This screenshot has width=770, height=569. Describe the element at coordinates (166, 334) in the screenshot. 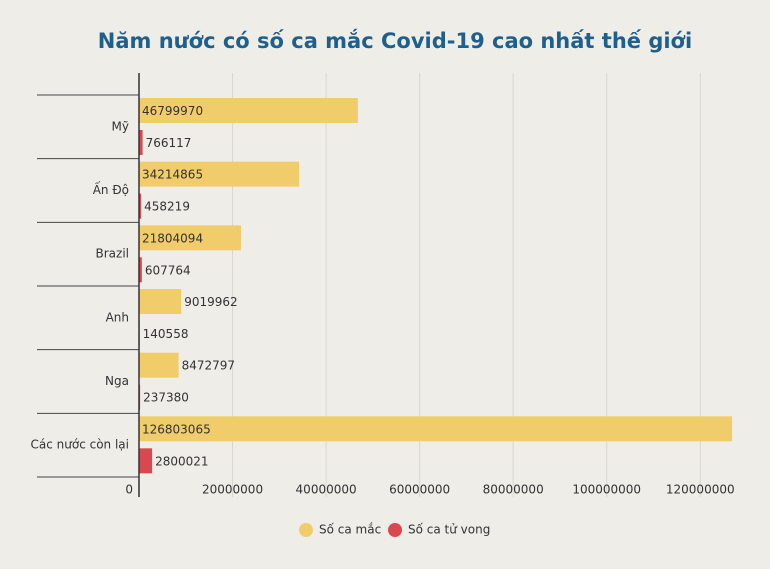

I see `value-label: 140558` at that location.